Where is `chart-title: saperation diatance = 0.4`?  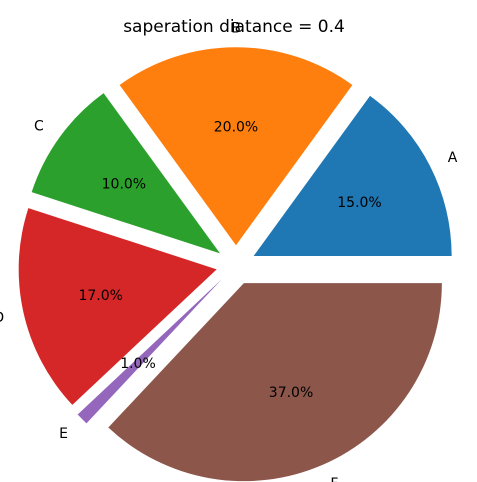
chart-title: saperation diatance = 0.4 is located at coordinates (234, 27).